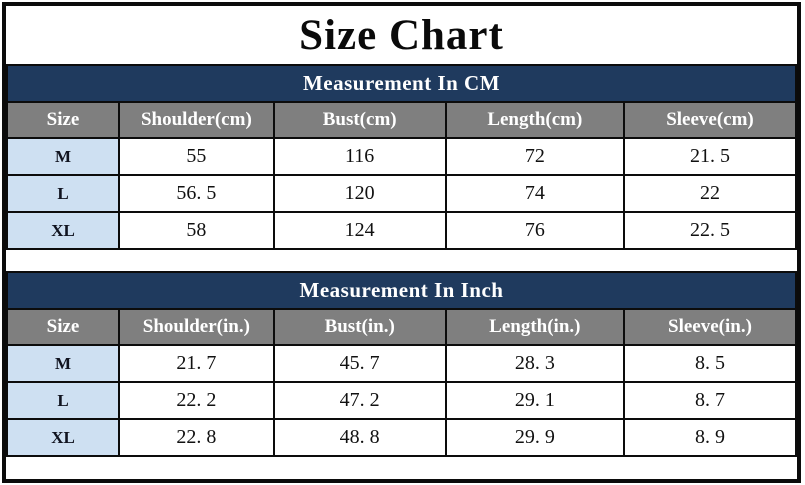  I want to click on table-row: L 22. 2 47. 2 29. 1 8. 7, so click(401, 400).